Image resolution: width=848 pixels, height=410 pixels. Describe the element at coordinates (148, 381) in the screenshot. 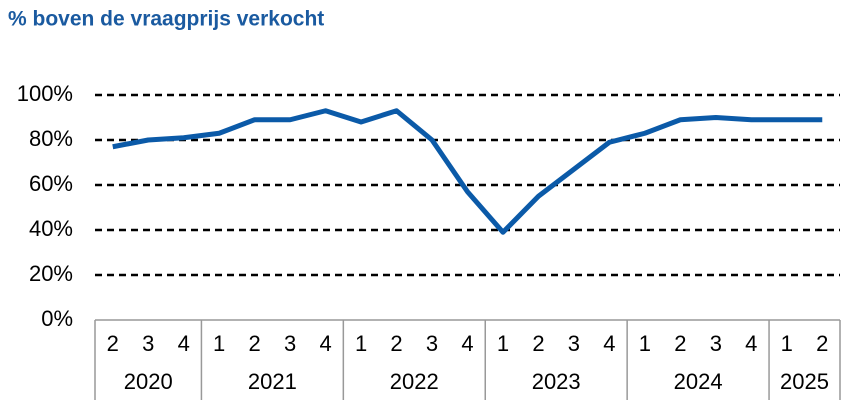

I see `x-group-label: 2020` at that location.